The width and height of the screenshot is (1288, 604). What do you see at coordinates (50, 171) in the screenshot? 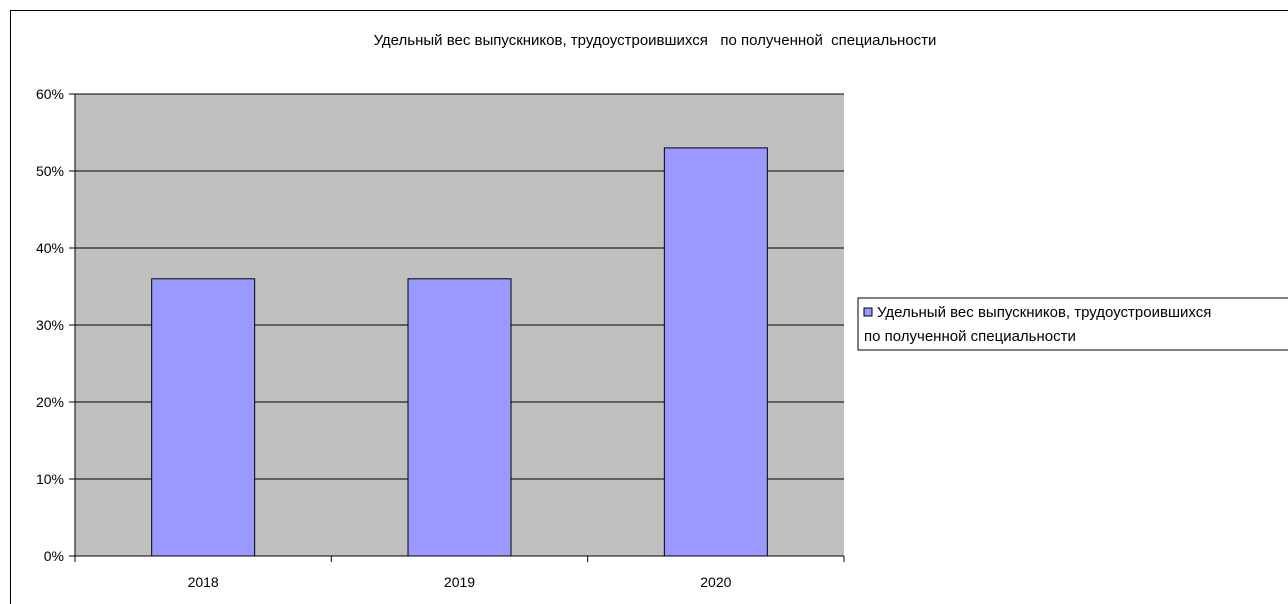
I see `y-tick-label: 50%` at bounding box center [50, 171].